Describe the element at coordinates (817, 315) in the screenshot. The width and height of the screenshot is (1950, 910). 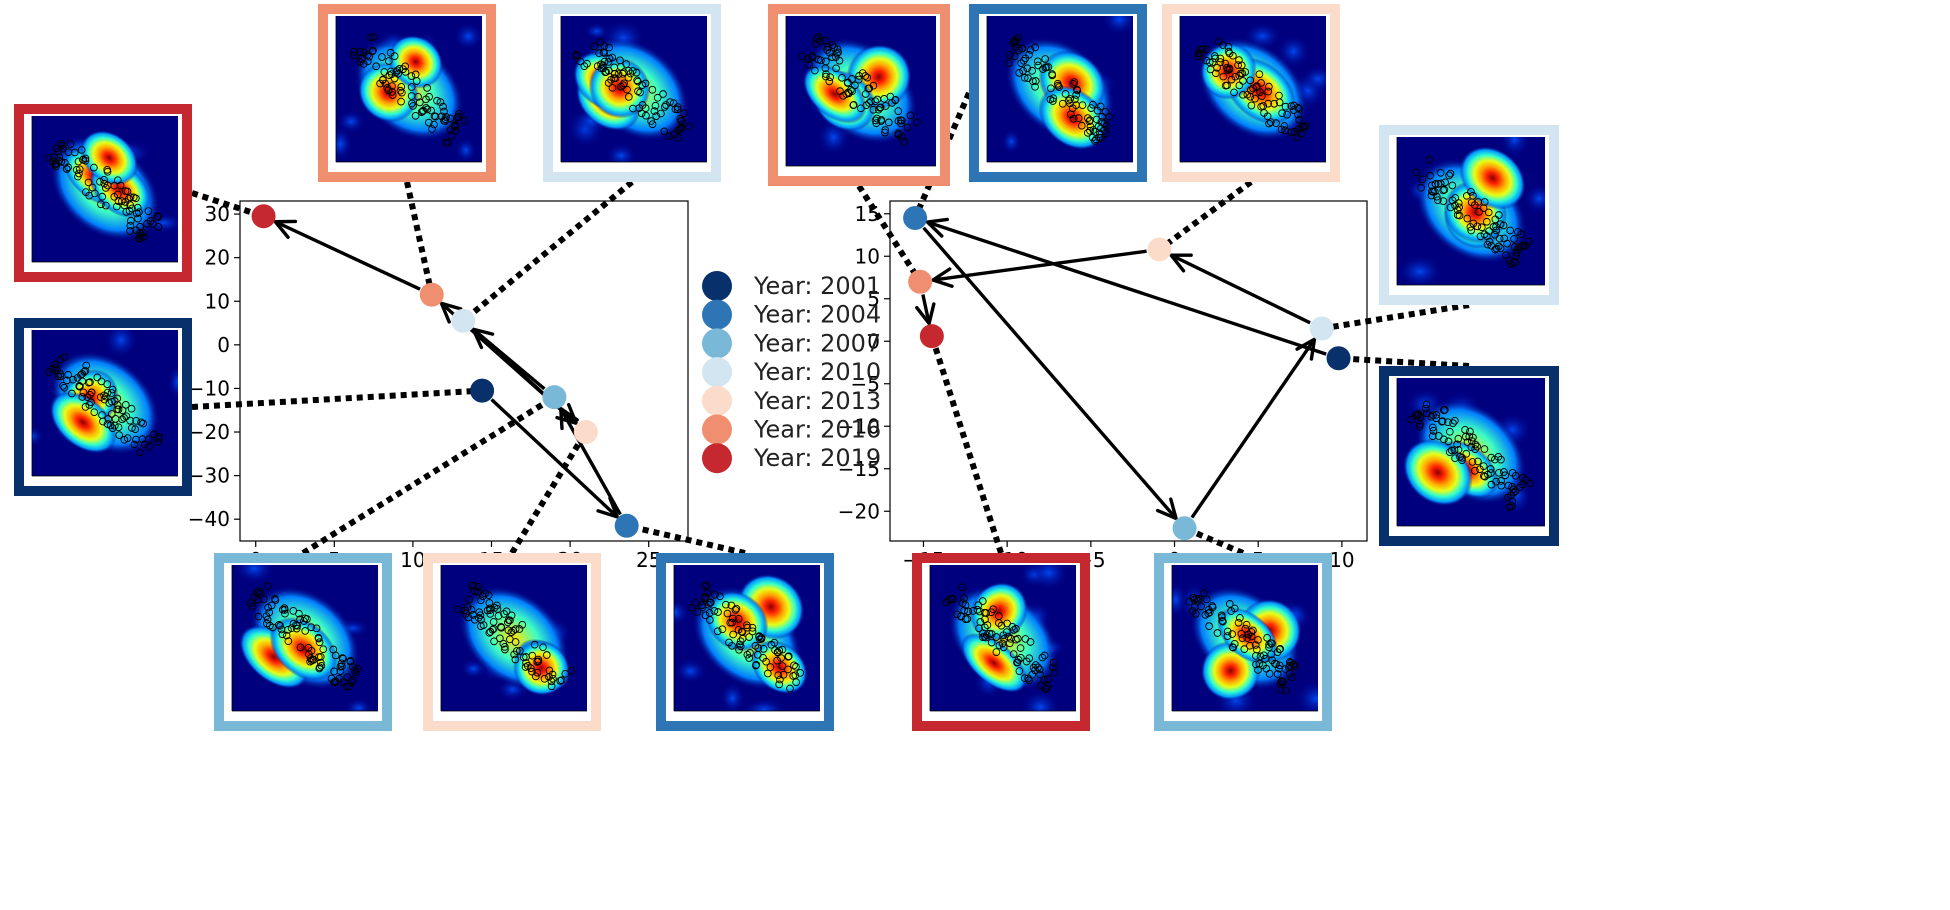
I see `legend-label: Year: 2004` at that location.